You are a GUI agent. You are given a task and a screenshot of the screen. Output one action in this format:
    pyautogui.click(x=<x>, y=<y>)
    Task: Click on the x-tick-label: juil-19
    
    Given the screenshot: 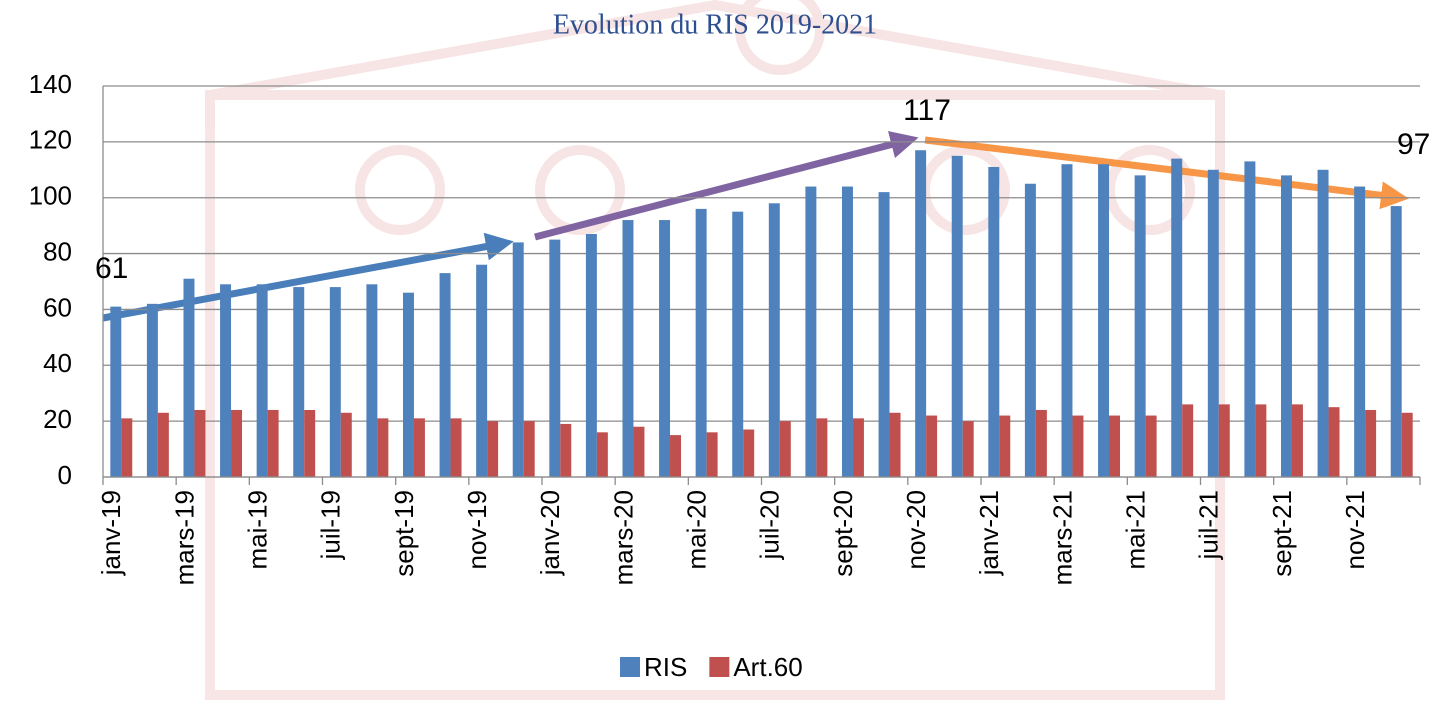 What is the action you would take?
    pyautogui.click(x=331, y=525)
    